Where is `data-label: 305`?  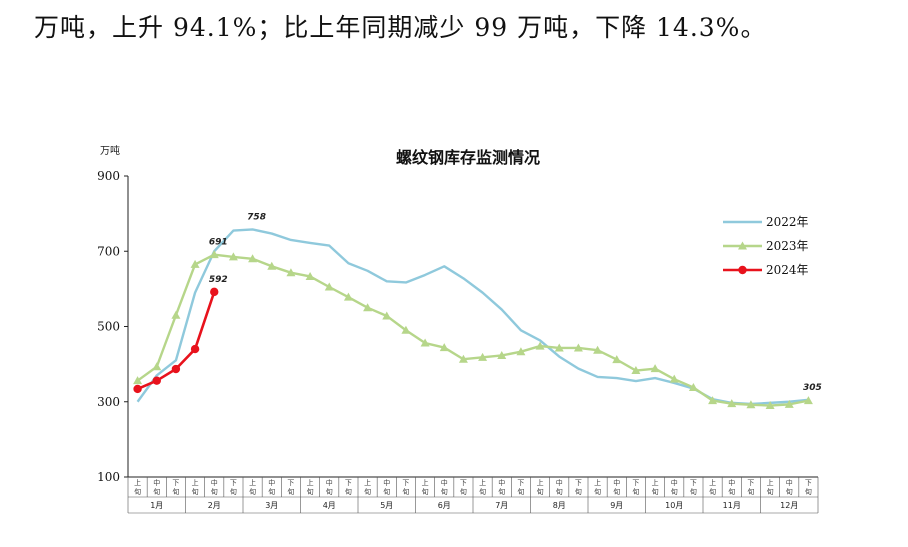
data-label: 305 is located at coordinates (812, 388).